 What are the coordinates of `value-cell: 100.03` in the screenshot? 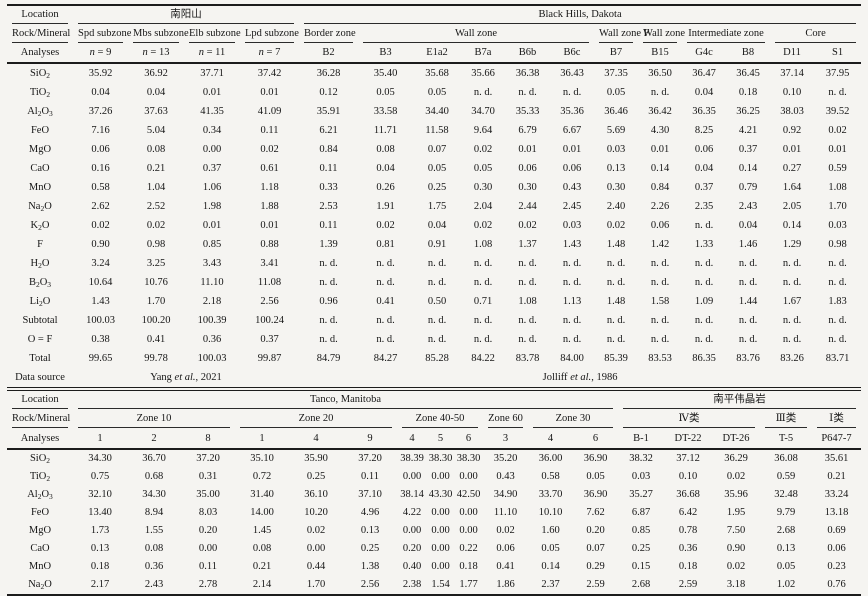 It's located at (212, 358).